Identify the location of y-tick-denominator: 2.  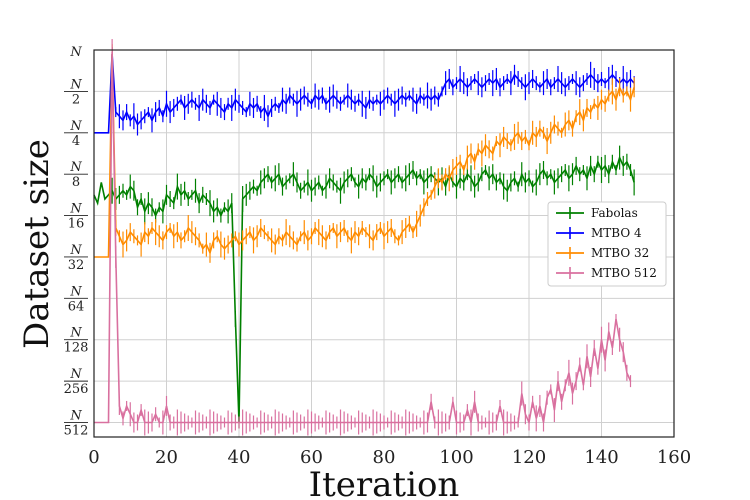
(76, 99).